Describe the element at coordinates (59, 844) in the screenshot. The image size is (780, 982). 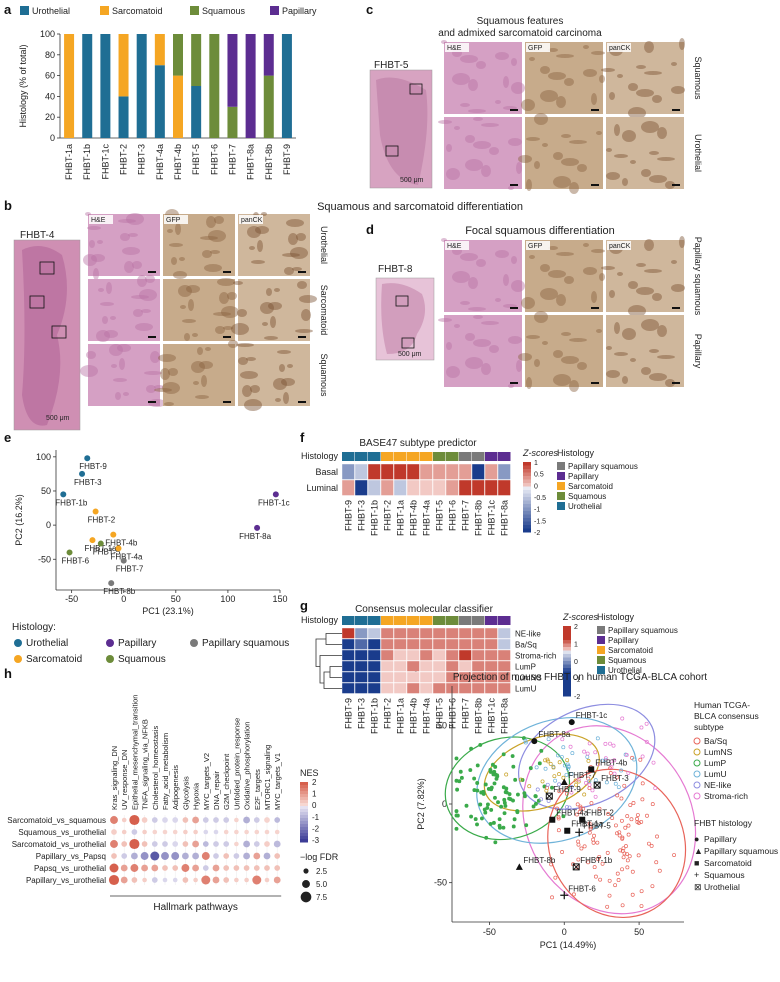
I see `comparison-label-sarcomatoid-vs-urothelial: Sarcomatoid_vs_urothelial` at that location.